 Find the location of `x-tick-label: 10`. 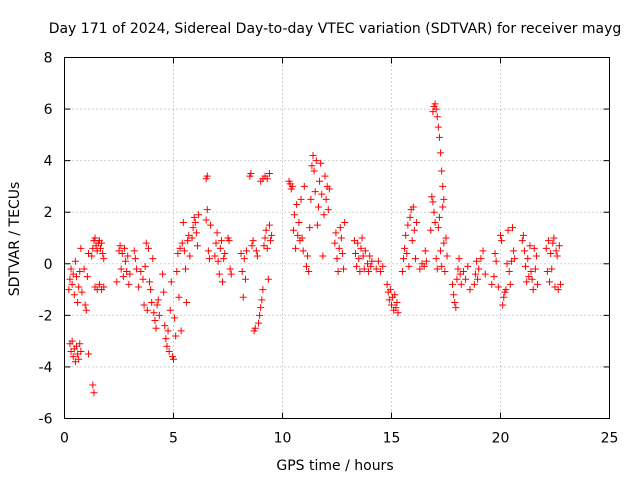

x-tick-label: 10 is located at coordinates (283, 439).